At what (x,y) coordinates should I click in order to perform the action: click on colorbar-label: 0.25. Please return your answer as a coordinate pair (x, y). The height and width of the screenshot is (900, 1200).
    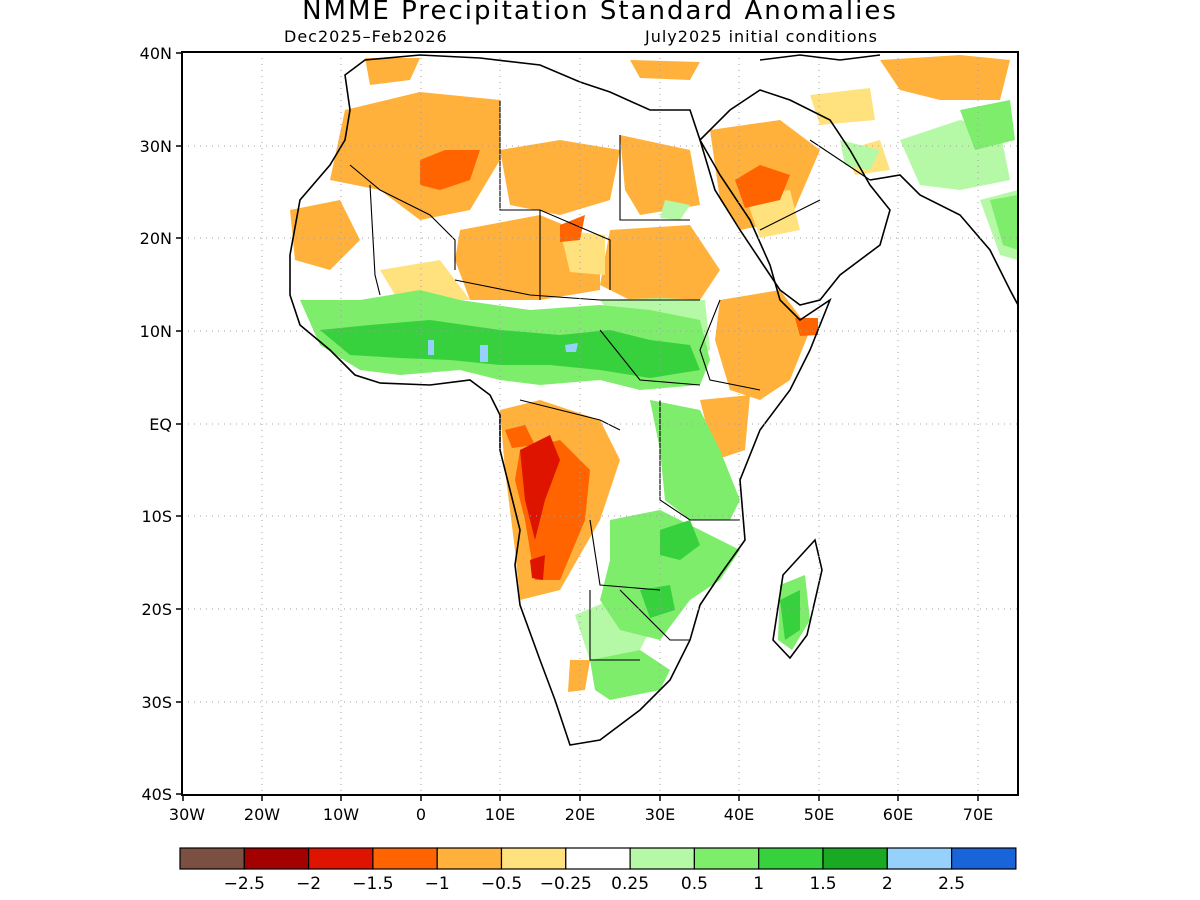
    Looking at the image, I should click on (630, 884).